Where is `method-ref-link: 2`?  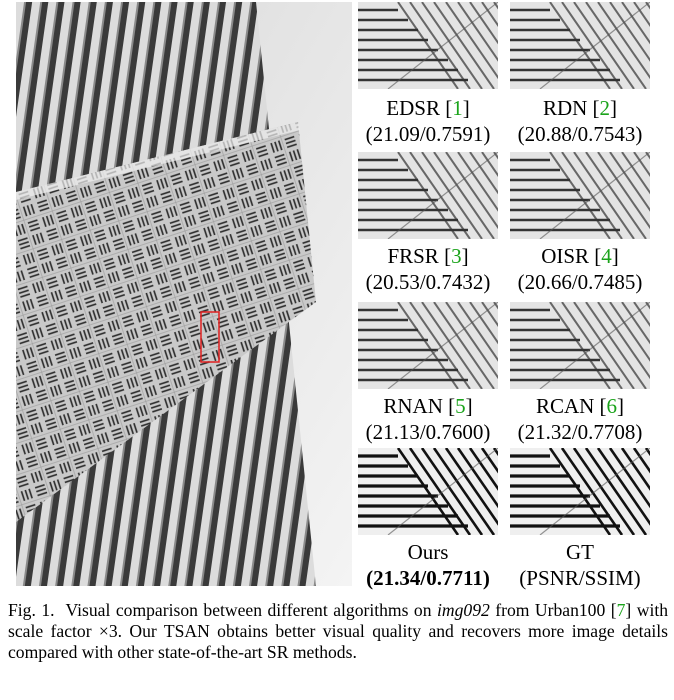 method-ref-link: 2 is located at coordinates (605, 108).